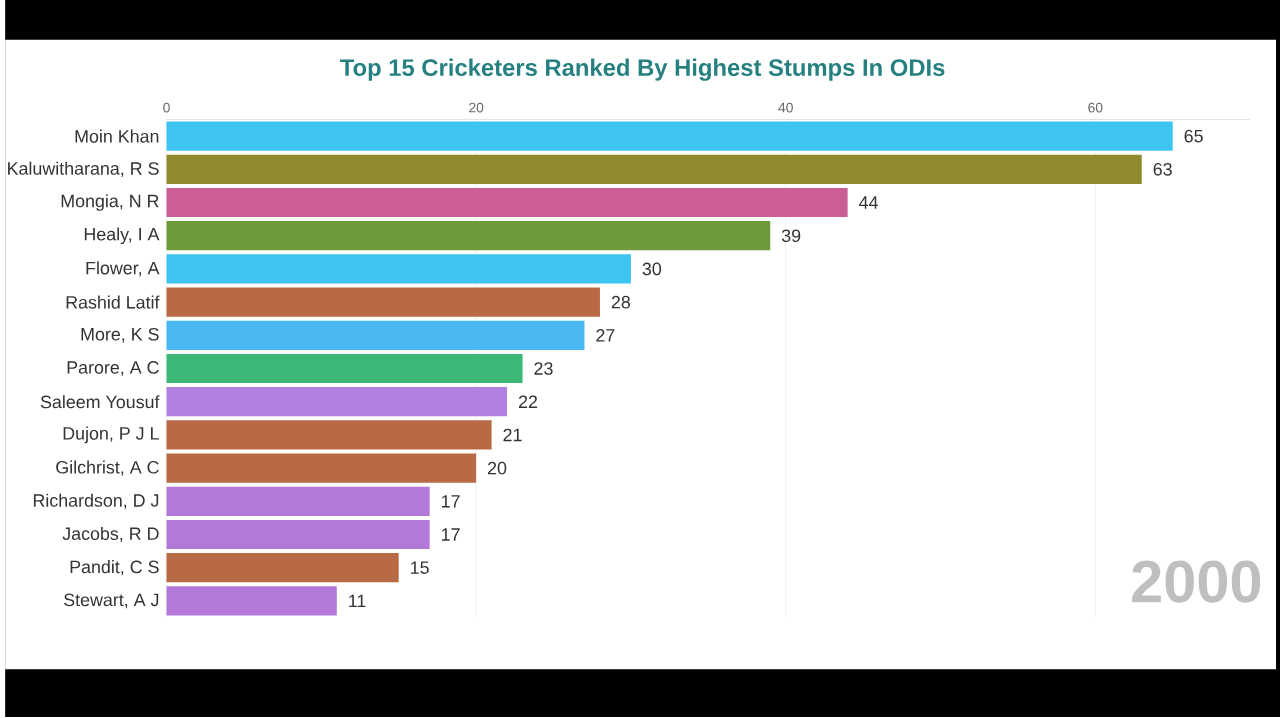 The width and height of the screenshot is (1280, 718). Describe the element at coordinates (652, 269) in the screenshot. I see `data-label: 30` at that location.